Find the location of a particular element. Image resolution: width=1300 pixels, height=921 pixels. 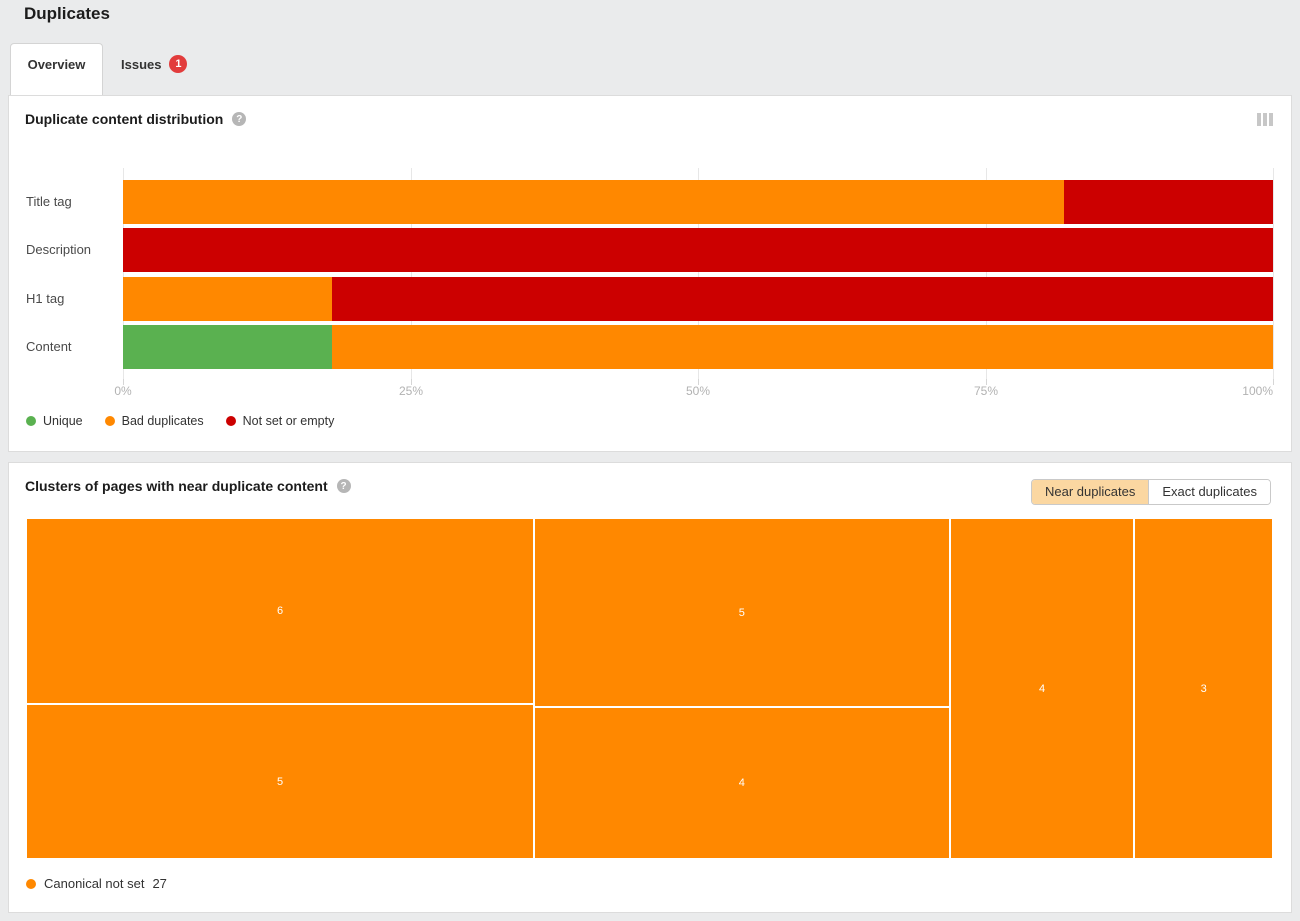

near-duplicates-button: Near duplicates is located at coordinates (1090, 492).